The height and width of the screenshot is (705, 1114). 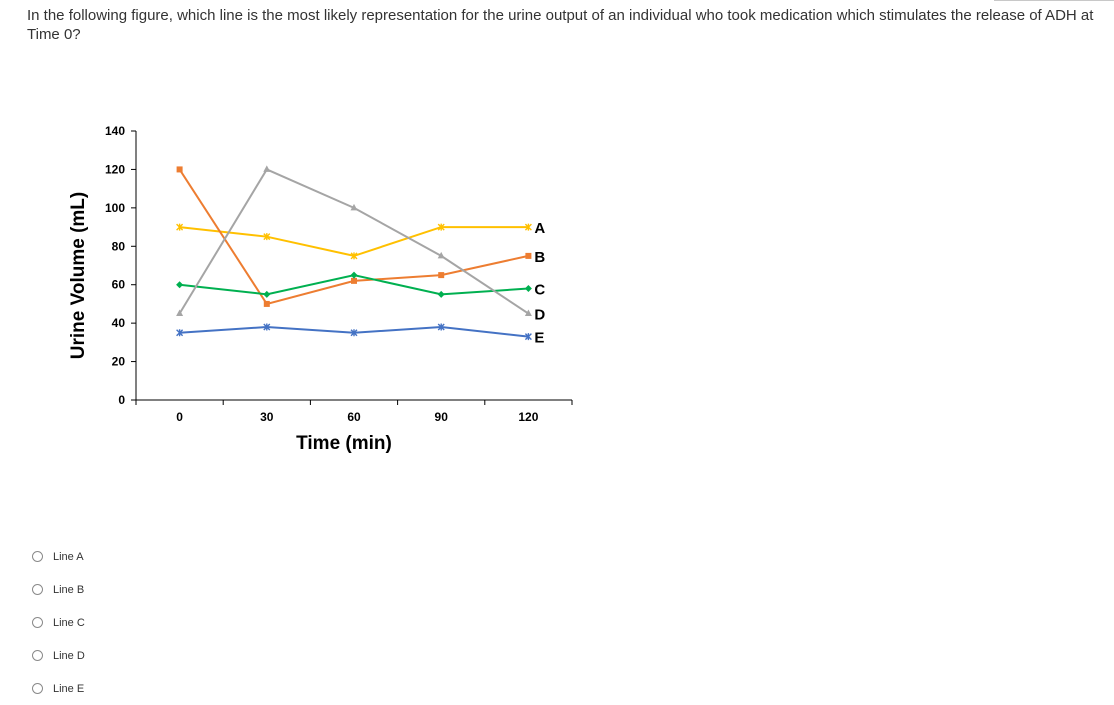 I want to click on x-tick-label: 90, so click(x=442, y=417).